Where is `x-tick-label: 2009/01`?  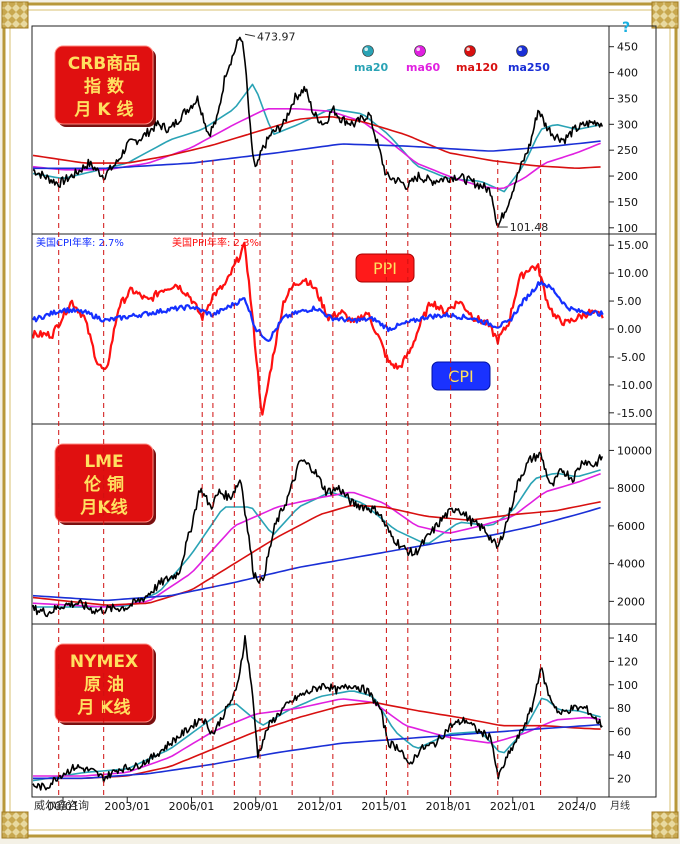 x-tick-label: 2009/01 is located at coordinates (256, 806).